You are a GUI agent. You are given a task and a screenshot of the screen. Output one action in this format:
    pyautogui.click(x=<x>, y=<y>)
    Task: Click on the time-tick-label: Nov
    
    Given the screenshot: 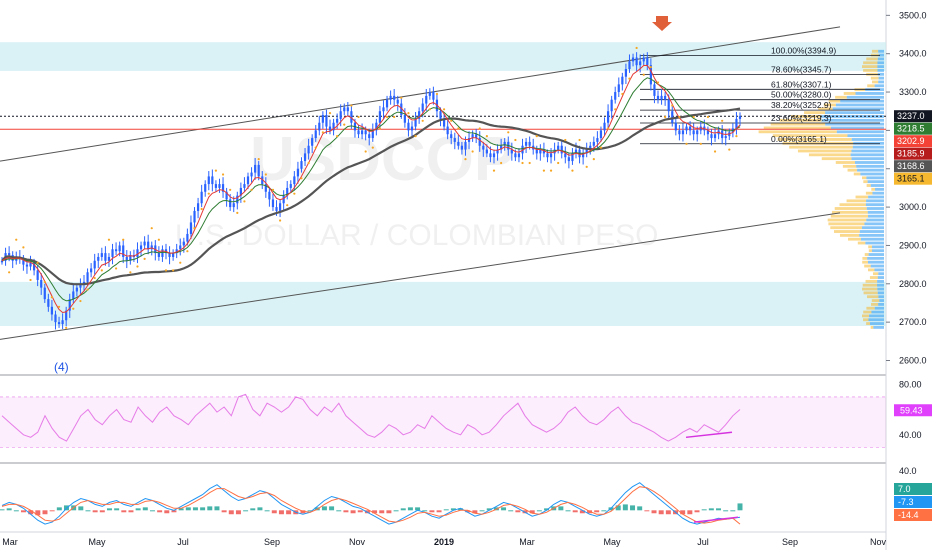 What is the action you would take?
    pyautogui.click(x=878, y=542)
    